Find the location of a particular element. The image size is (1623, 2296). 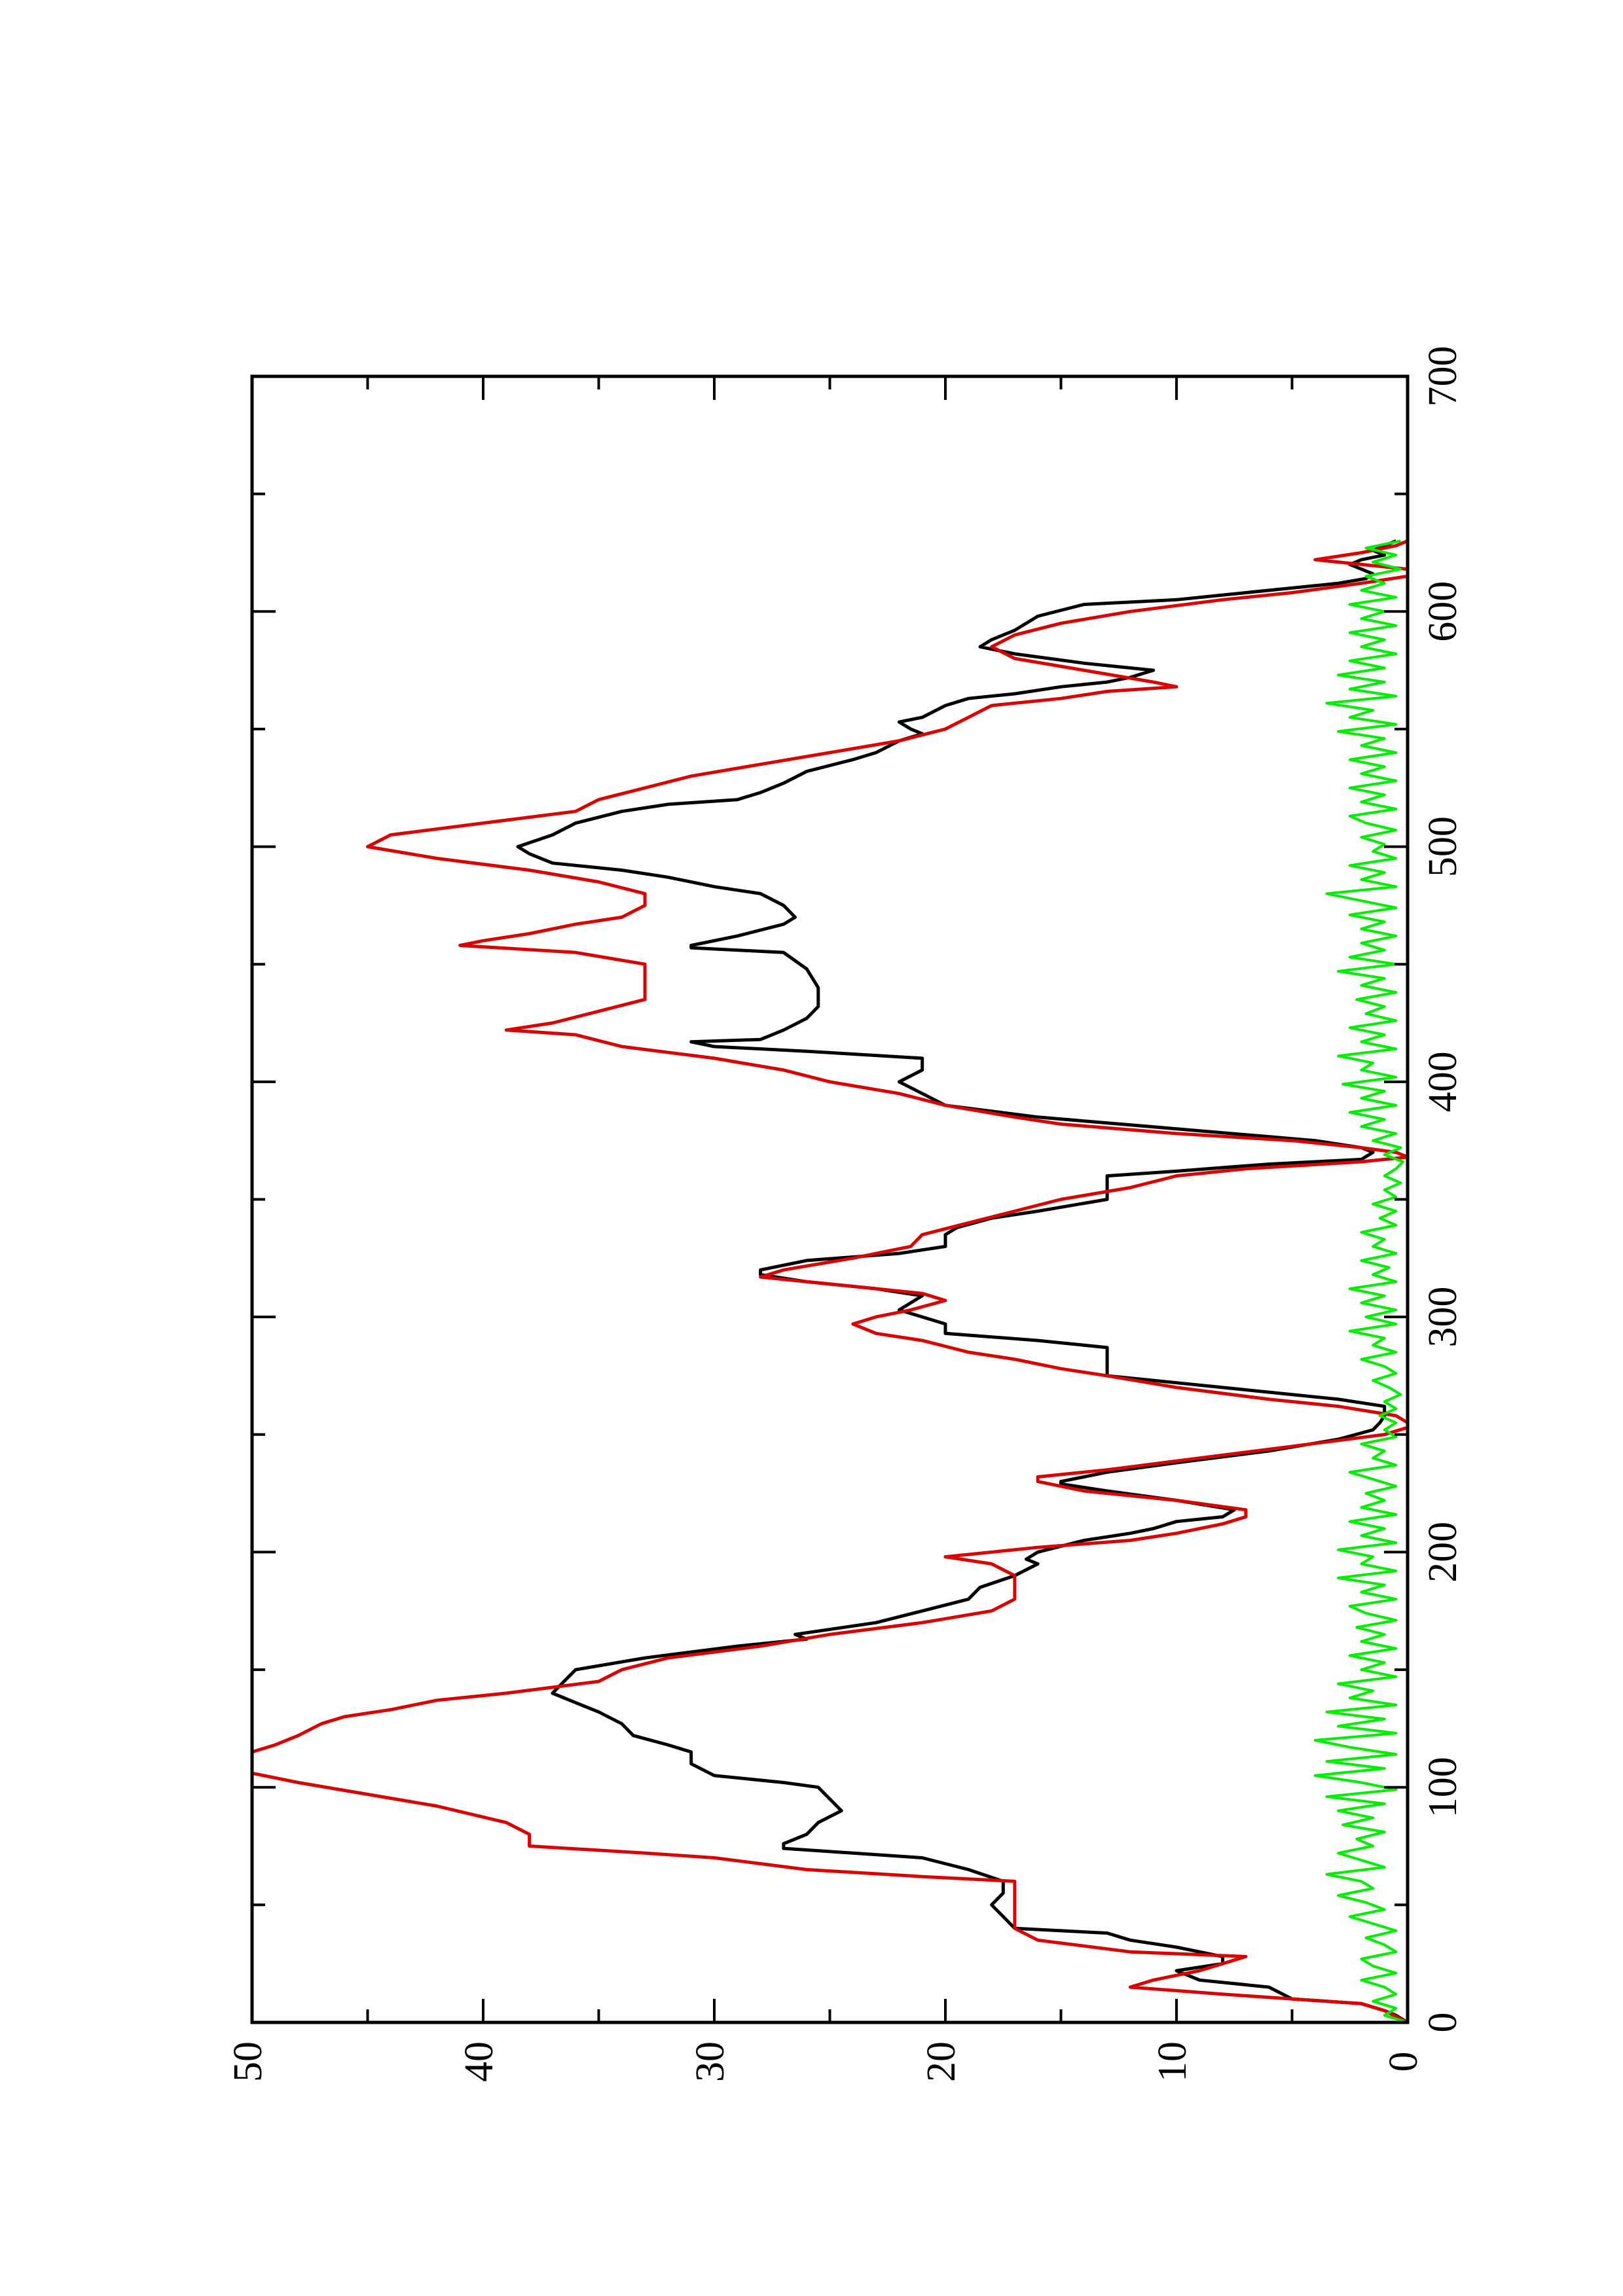

x-tick-label: 300 is located at coordinates (1443, 1317).